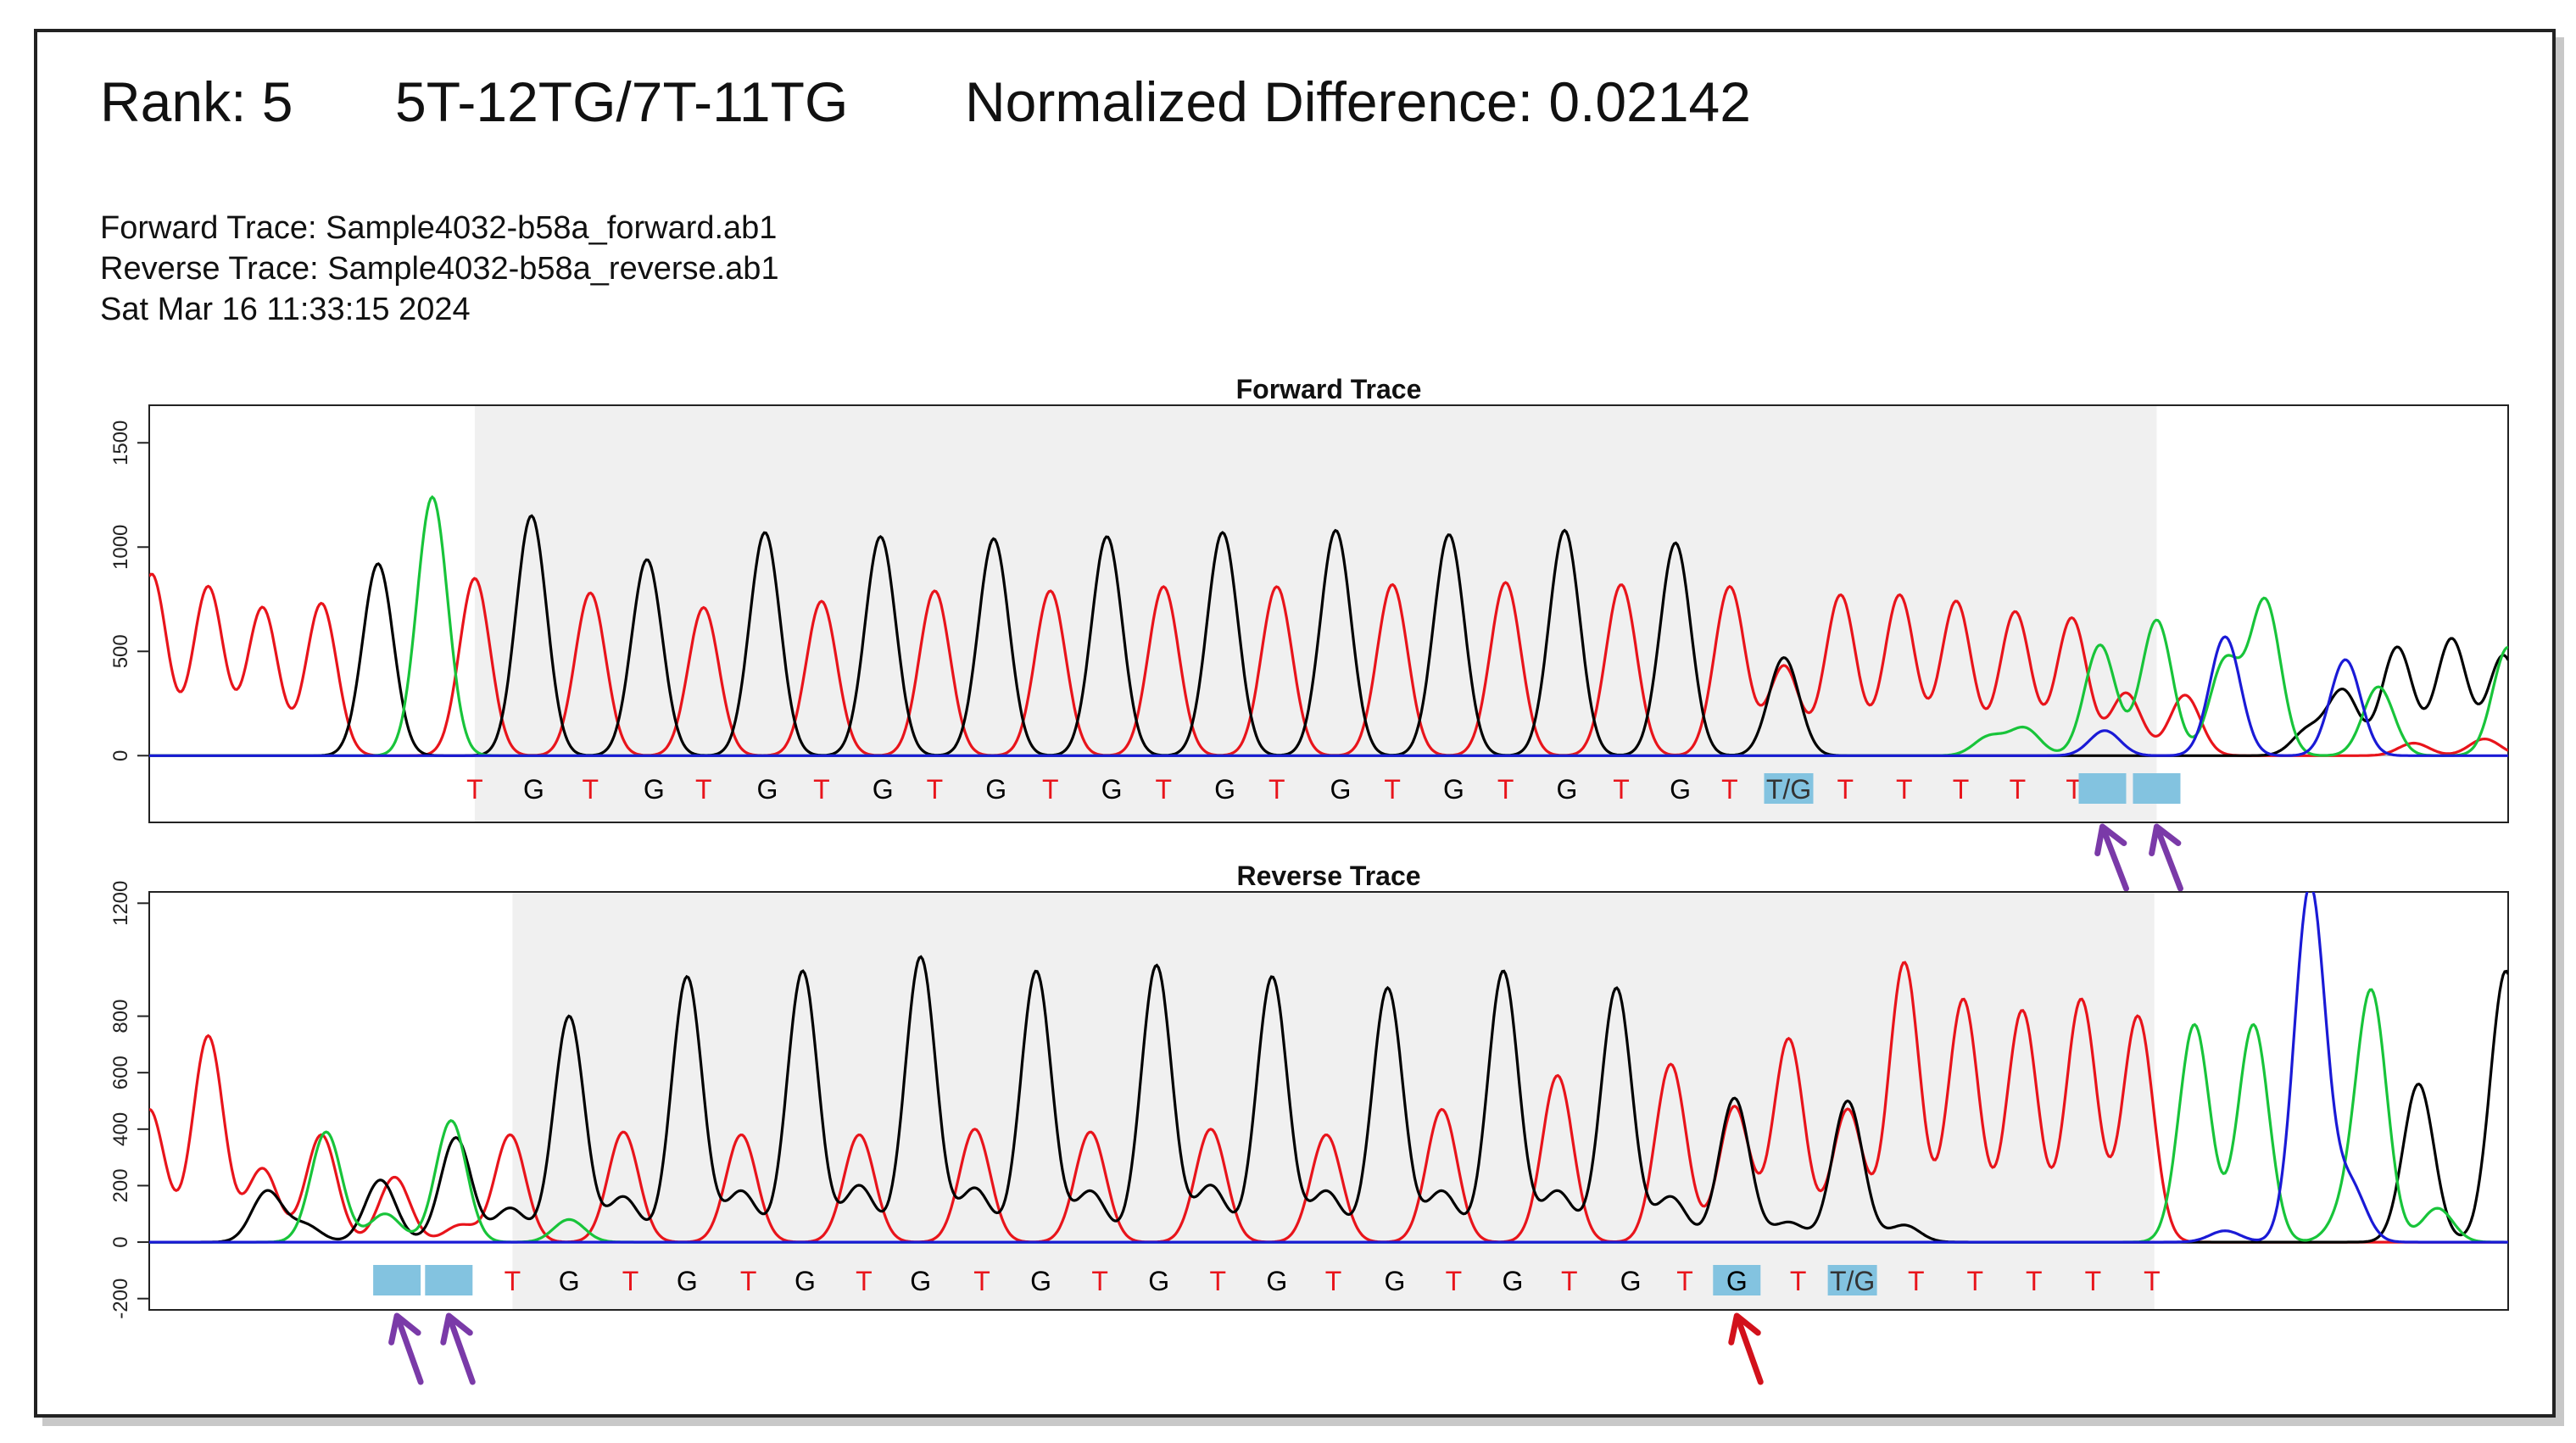  Describe the element at coordinates (1329, 389) in the screenshot. I see `trace-title: Forward Trace` at that location.